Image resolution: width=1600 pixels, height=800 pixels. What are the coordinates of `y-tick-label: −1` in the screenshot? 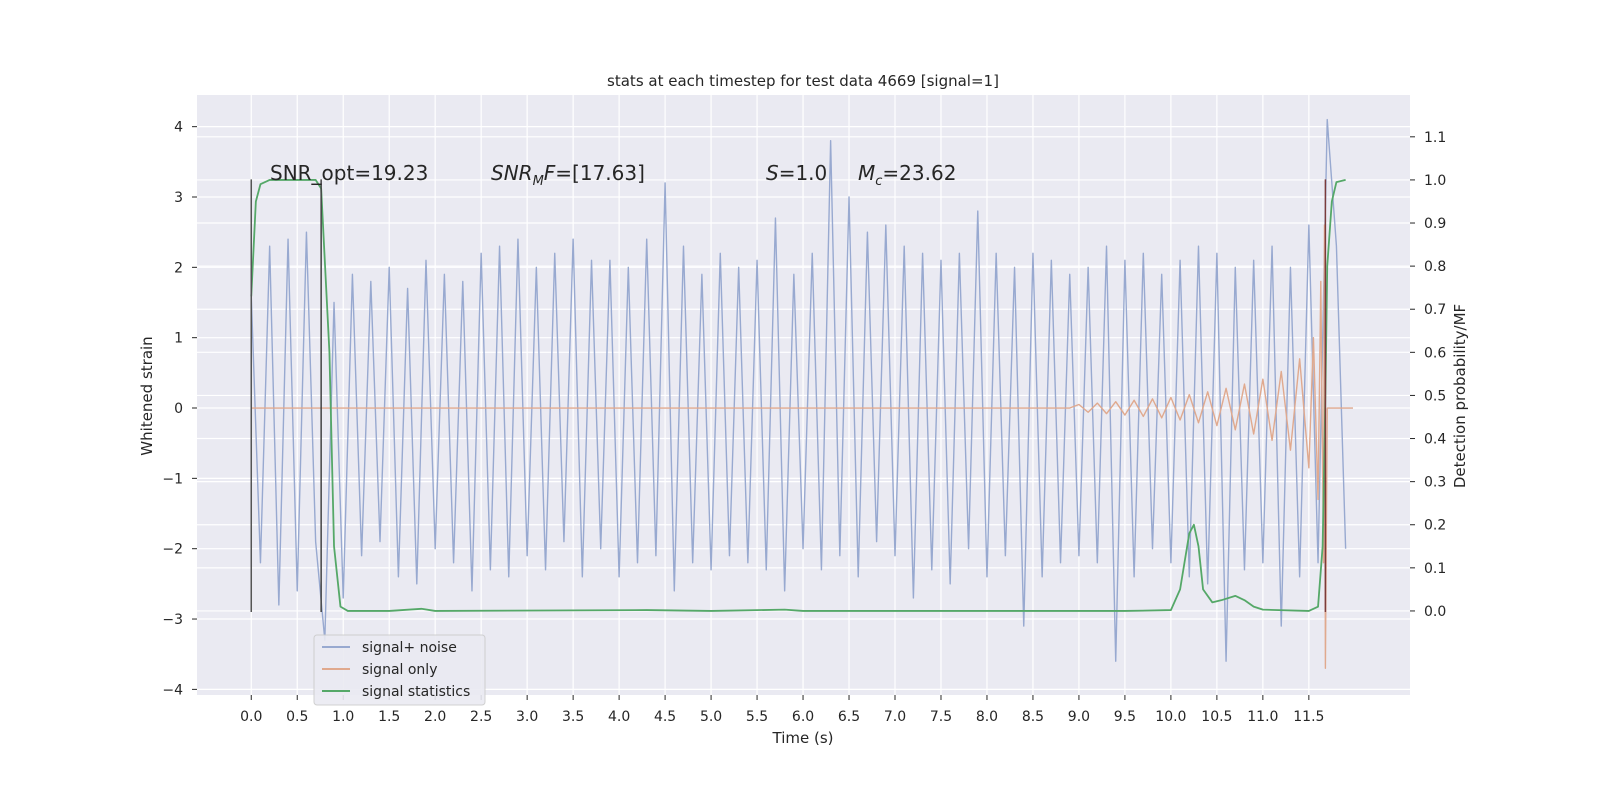 It's located at (172, 479).